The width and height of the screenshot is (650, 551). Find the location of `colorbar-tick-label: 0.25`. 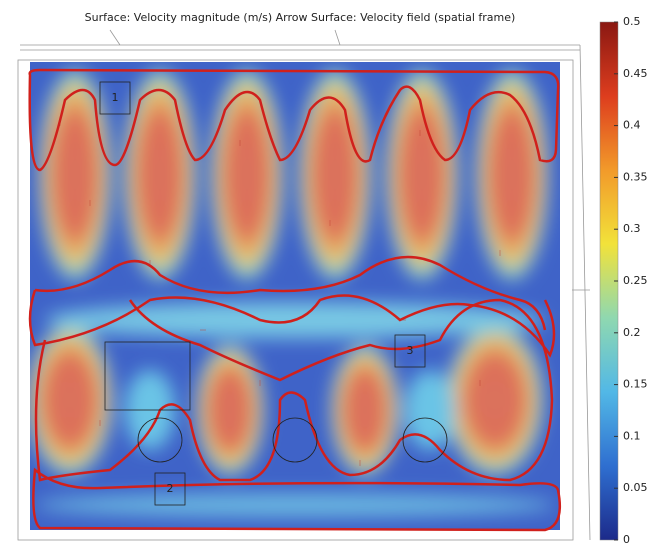

colorbar-tick-label: 0.25 is located at coordinates (635, 280).